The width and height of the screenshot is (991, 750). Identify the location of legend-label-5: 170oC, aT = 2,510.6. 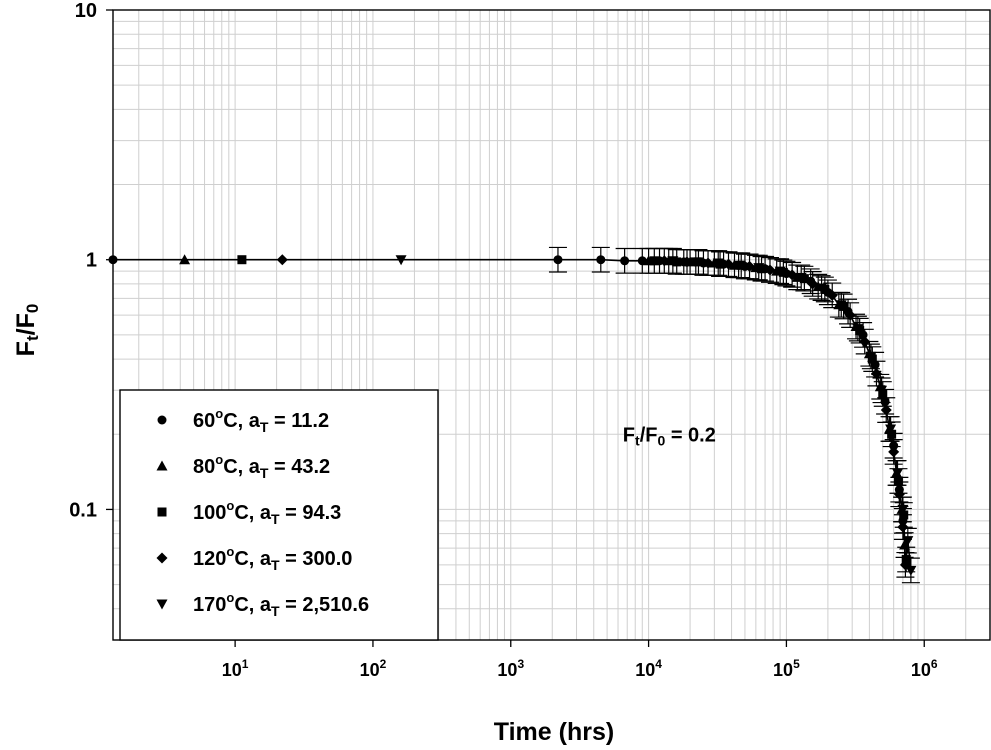
(281, 604).